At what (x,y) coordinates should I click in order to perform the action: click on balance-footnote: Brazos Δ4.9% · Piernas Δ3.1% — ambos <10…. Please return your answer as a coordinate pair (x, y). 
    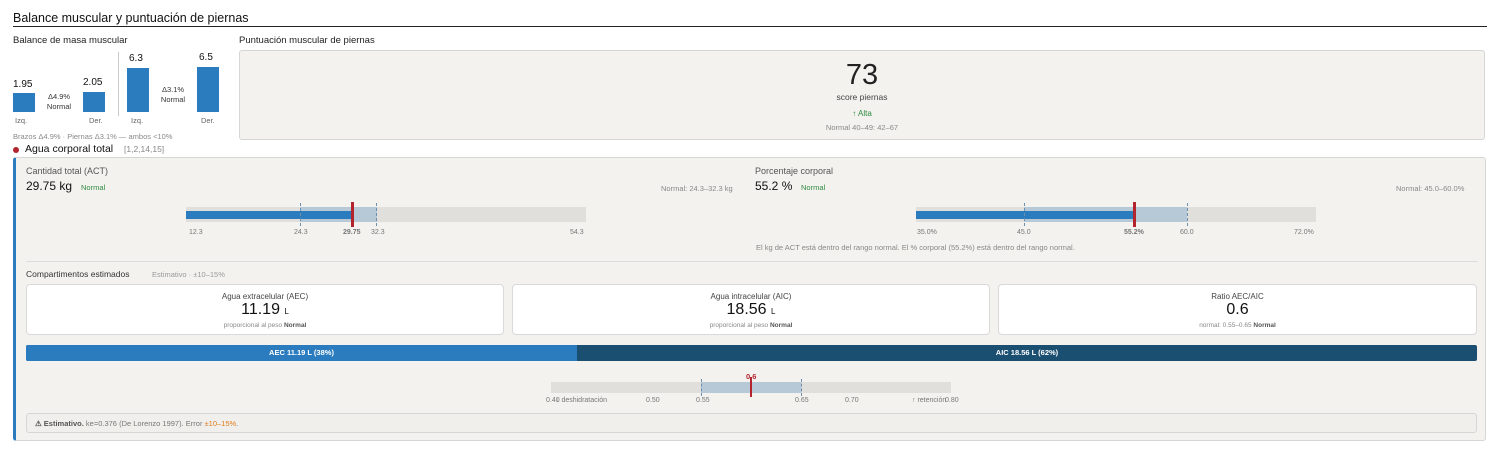
    Looking at the image, I should click on (93, 136).